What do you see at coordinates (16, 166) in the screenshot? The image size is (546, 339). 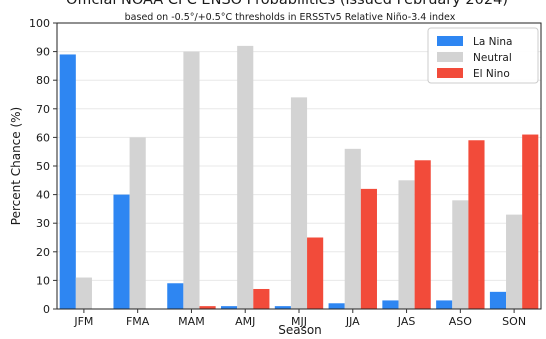 I see `y-axis-label: Percent Chance (%)` at bounding box center [16, 166].